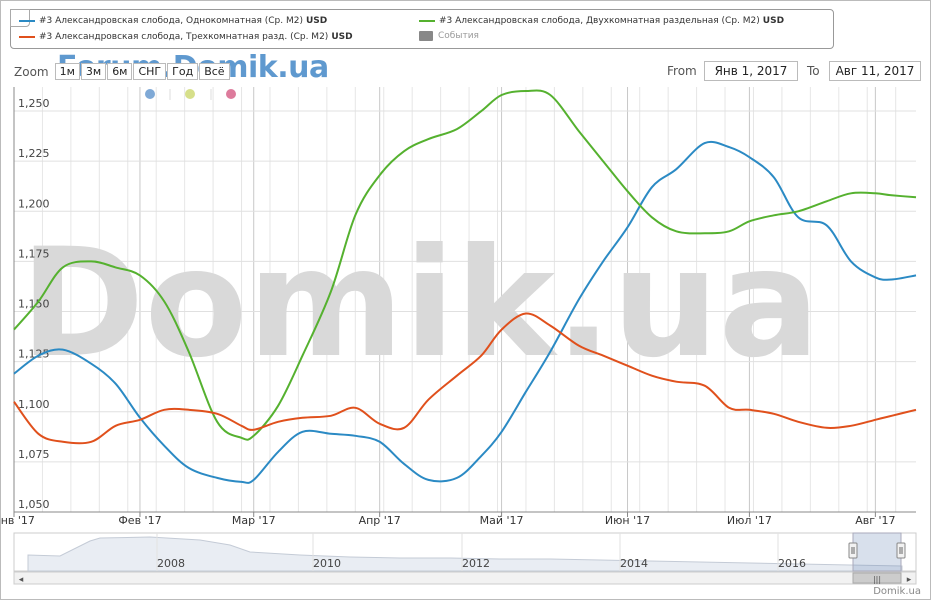 The height and width of the screenshot is (600, 931). Describe the element at coordinates (476, 563) in the screenshot. I see `navigator-year-label: 2012` at that location.